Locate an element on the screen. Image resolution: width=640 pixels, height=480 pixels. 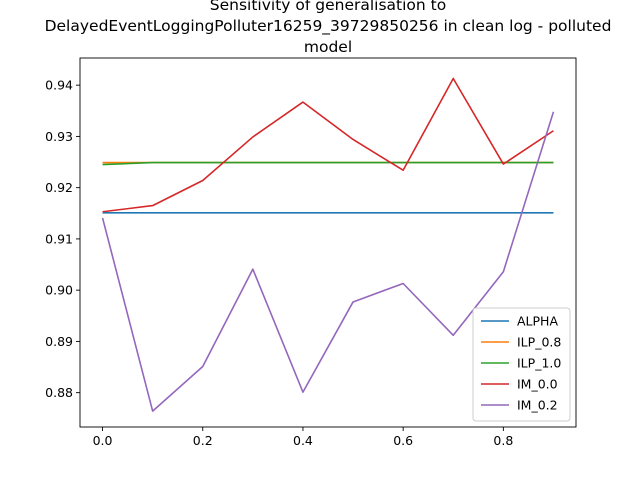
y-tick-label: 0.94 is located at coordinates (59, 85).